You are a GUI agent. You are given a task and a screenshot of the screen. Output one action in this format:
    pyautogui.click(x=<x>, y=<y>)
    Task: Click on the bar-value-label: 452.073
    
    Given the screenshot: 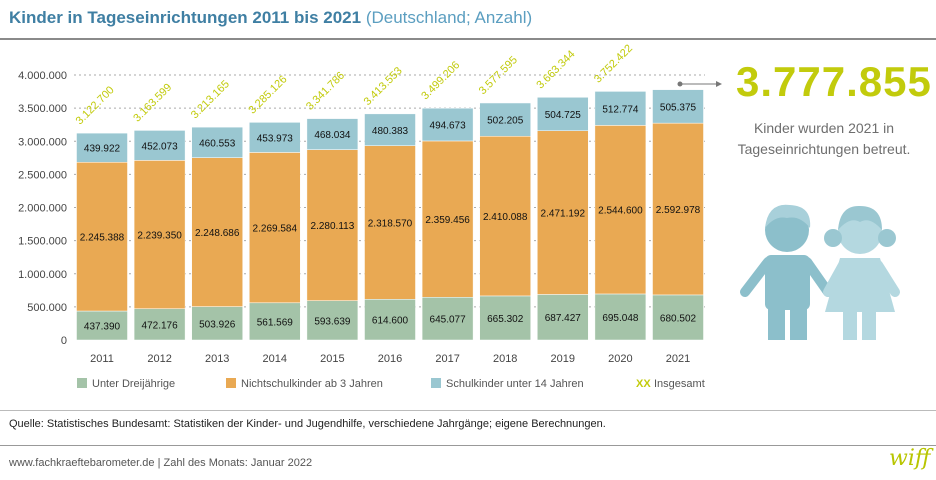 What is the action you would take?
    pyautogui.click(x=160, y=146)
    